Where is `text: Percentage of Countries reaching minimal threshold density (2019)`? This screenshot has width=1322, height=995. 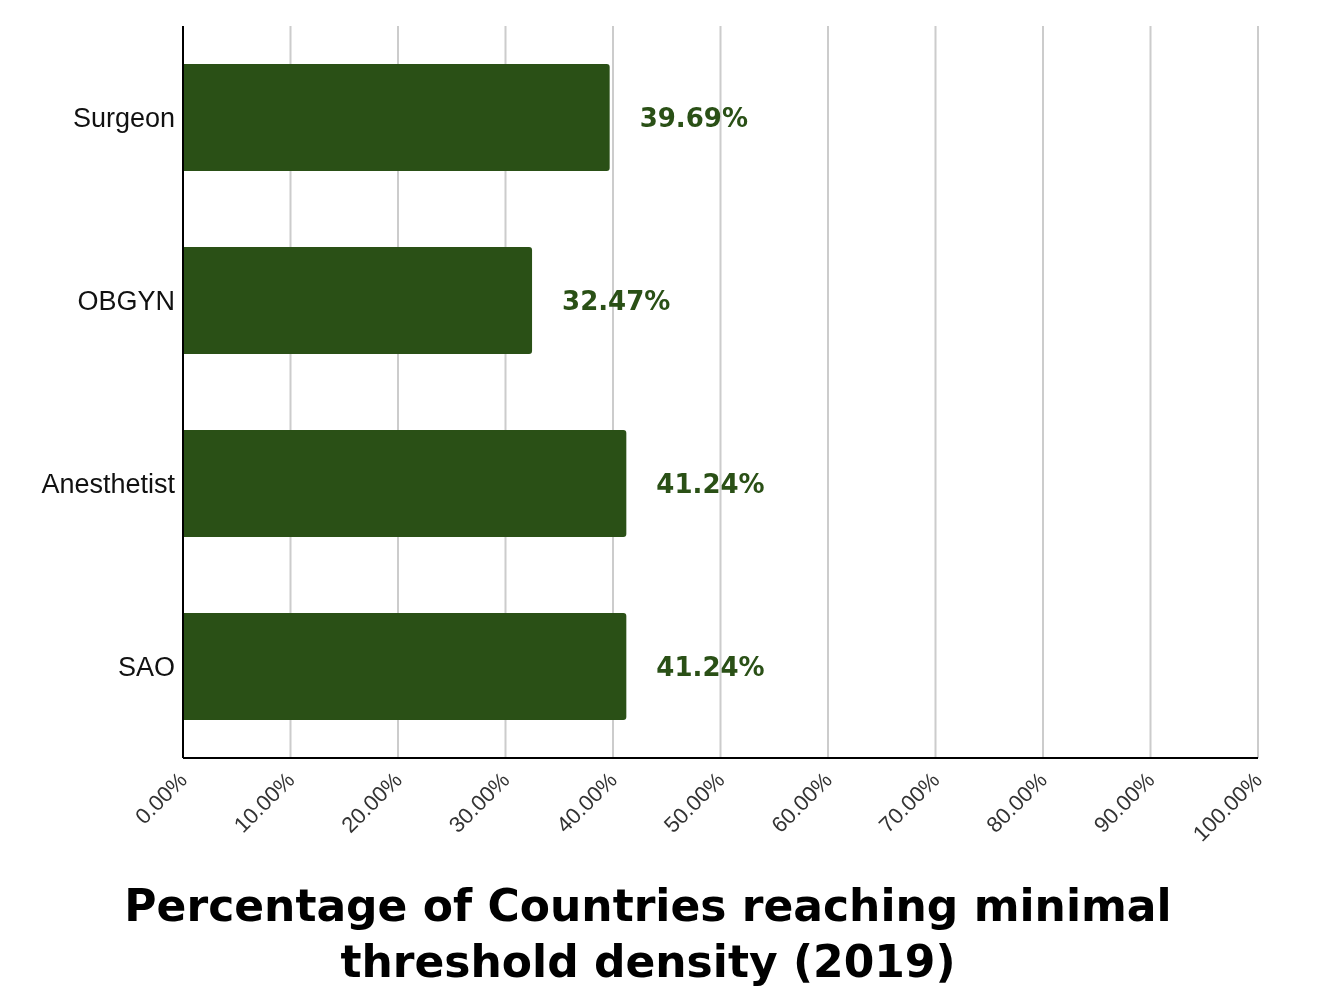 text: Percentage of Countries reaching minimal threshold density (2019) is located at coordinates (648, 934).